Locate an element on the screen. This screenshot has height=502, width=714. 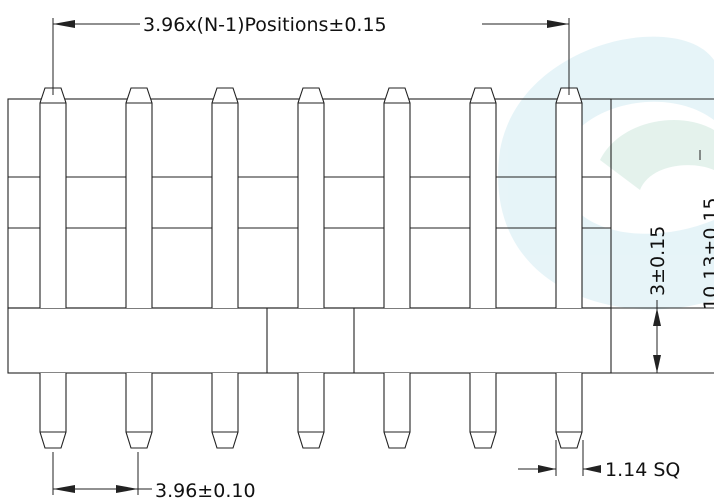
dimension-partial-right: 10.13±0.15 is located at coordinates (662, 204).